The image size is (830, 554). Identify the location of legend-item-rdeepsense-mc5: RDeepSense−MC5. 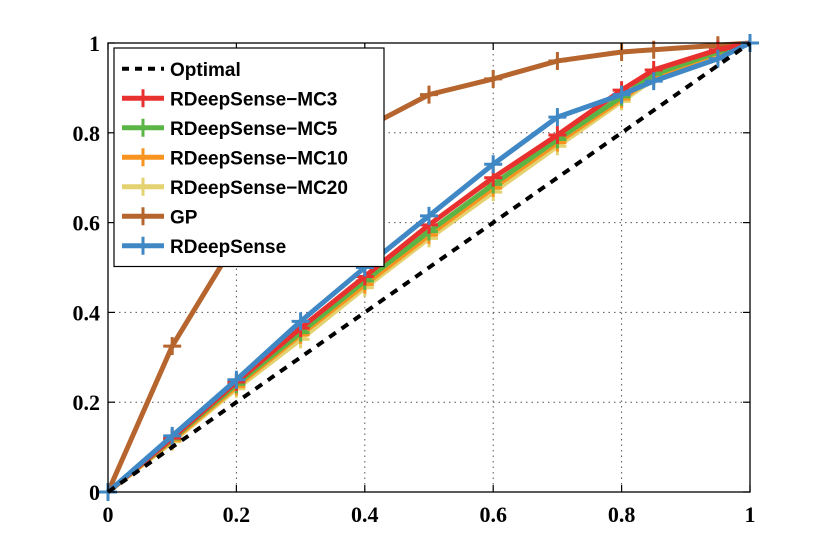
(230, 129).